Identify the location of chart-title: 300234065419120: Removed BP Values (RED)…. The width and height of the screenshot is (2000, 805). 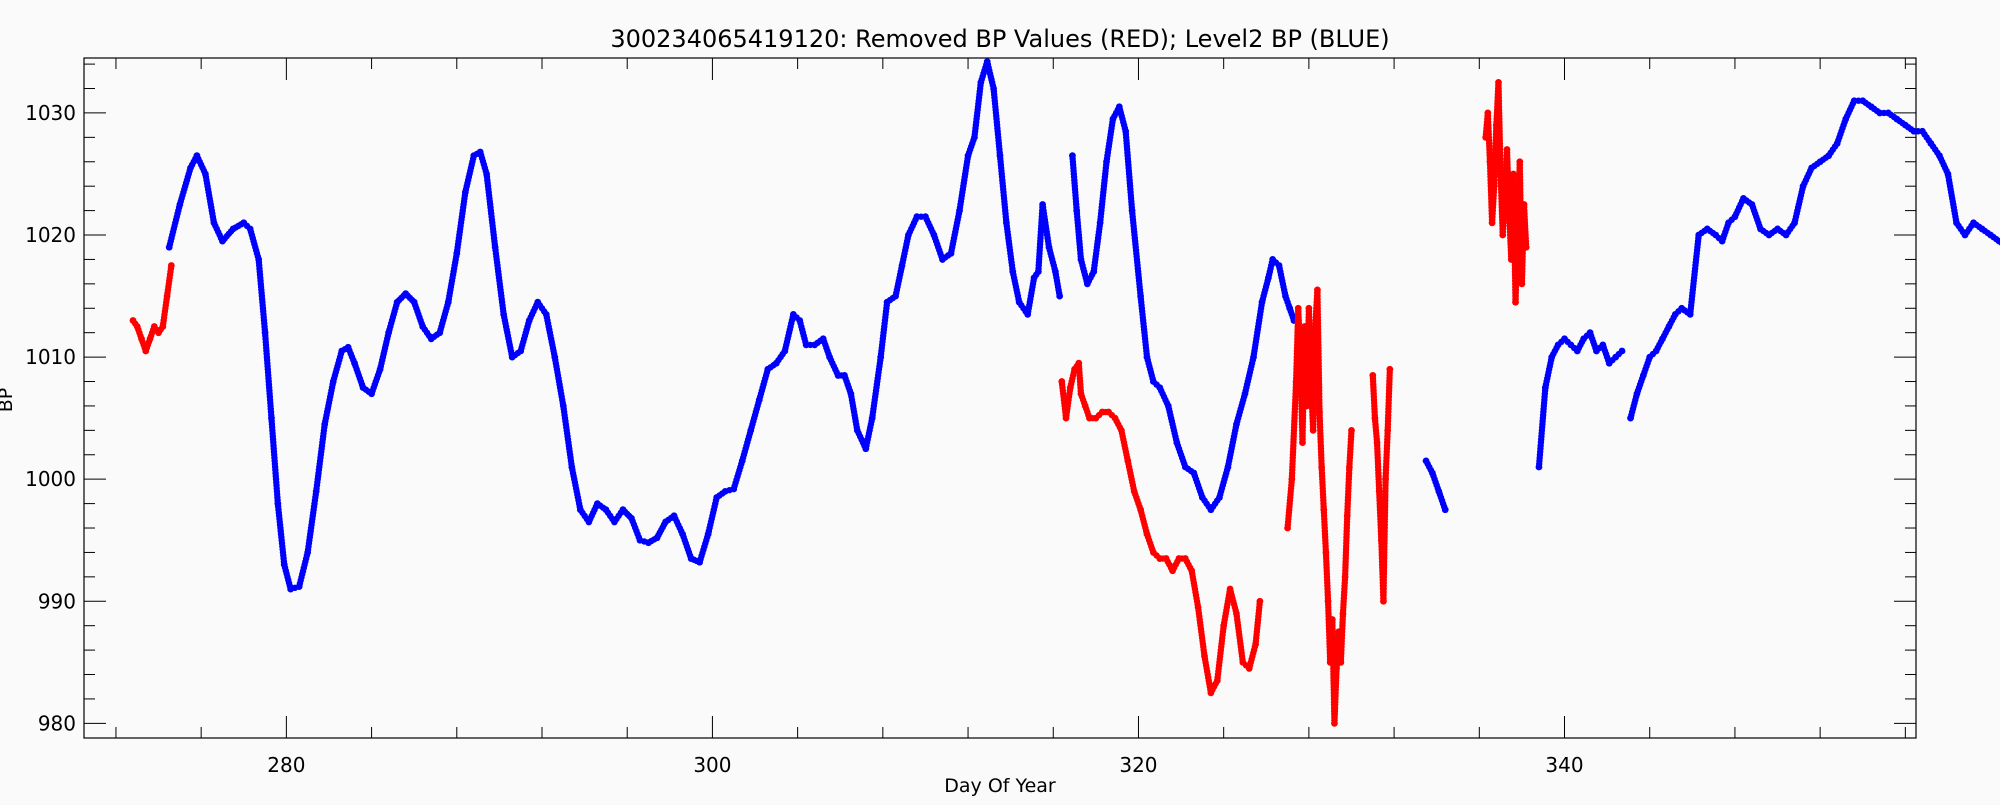
(999, 39).